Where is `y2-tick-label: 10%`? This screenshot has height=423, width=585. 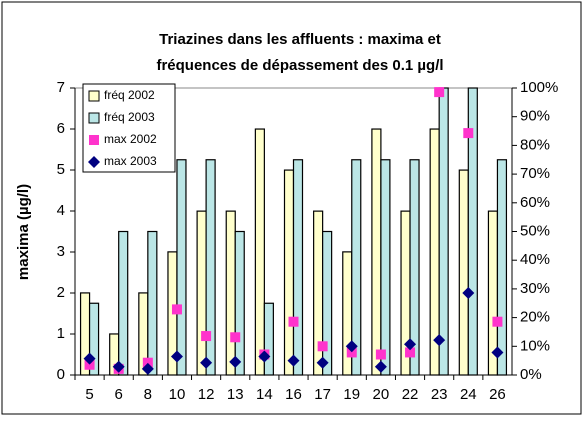
y2-tick-label: 10% is located at coordinates (535, 345).